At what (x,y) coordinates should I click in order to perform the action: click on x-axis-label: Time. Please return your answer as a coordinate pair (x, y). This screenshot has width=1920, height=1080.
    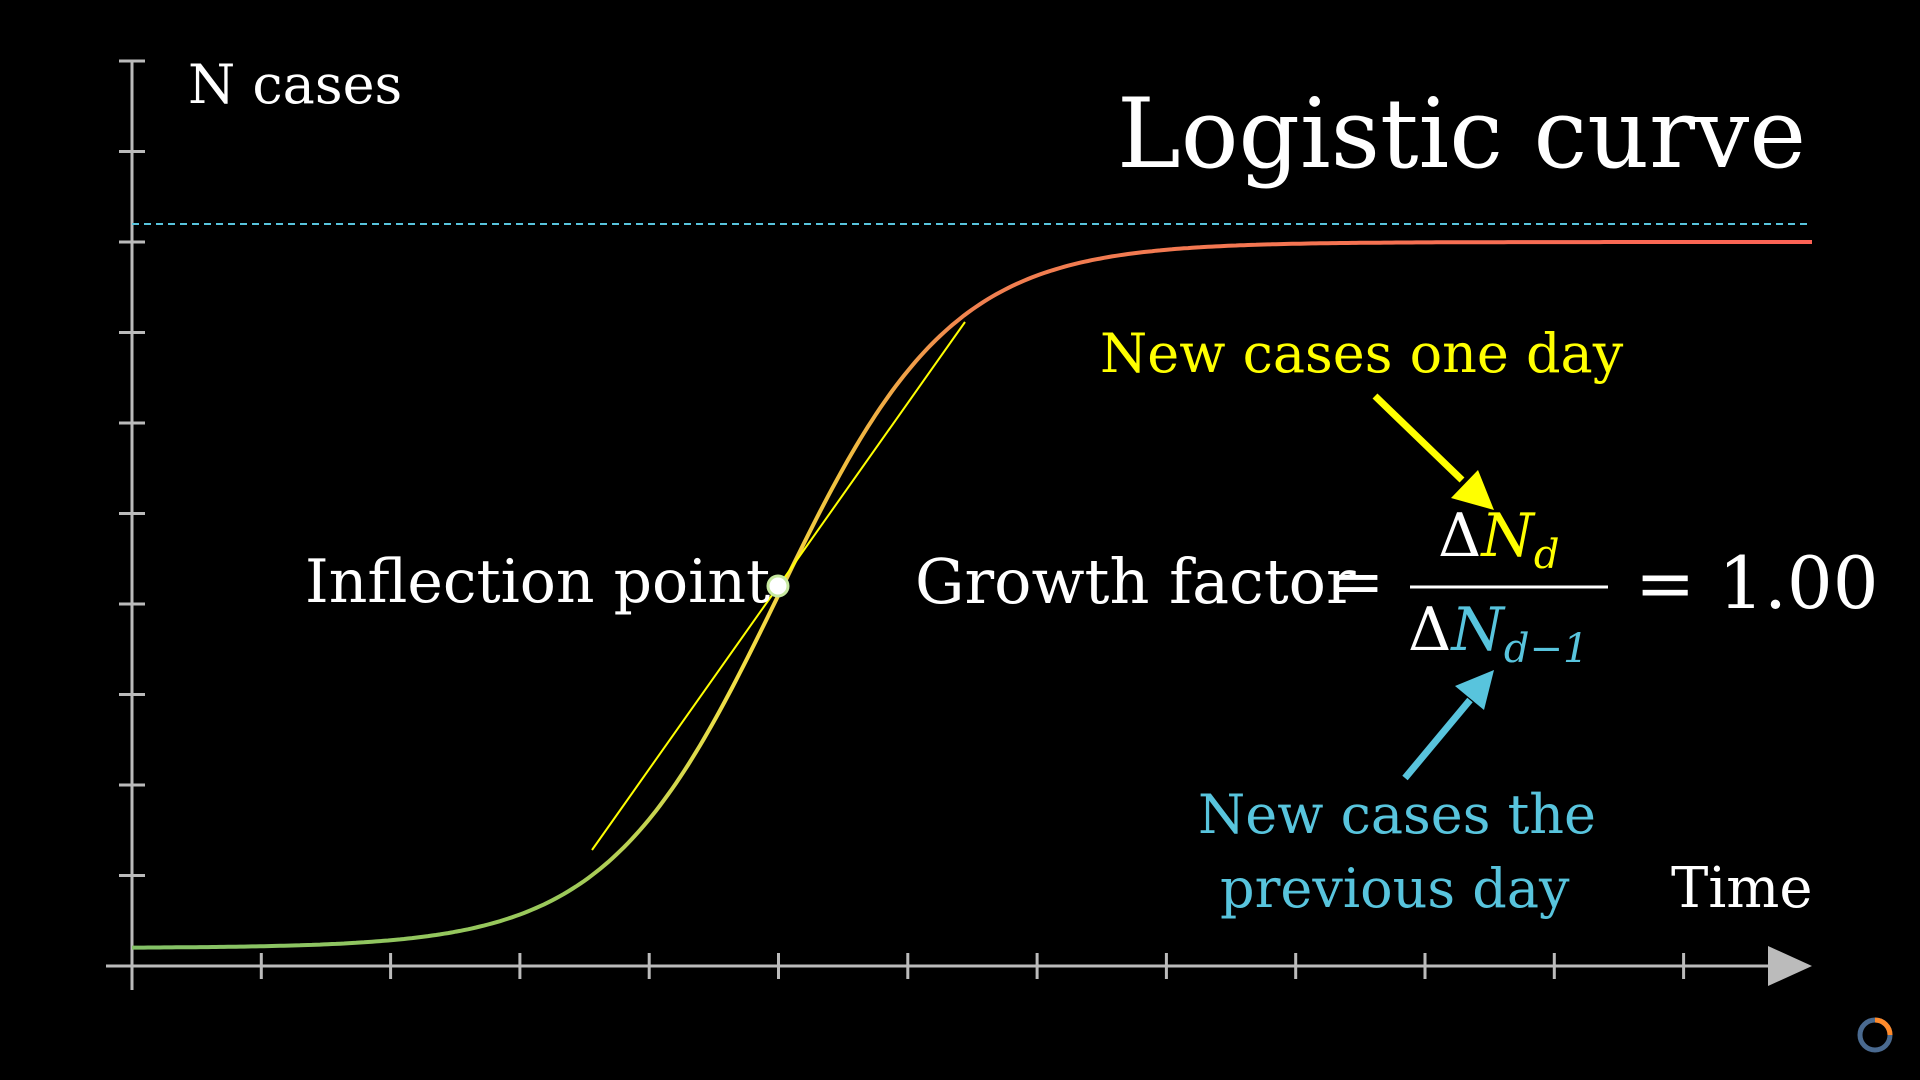
    Looking at the image, I should click on (1742, 888).